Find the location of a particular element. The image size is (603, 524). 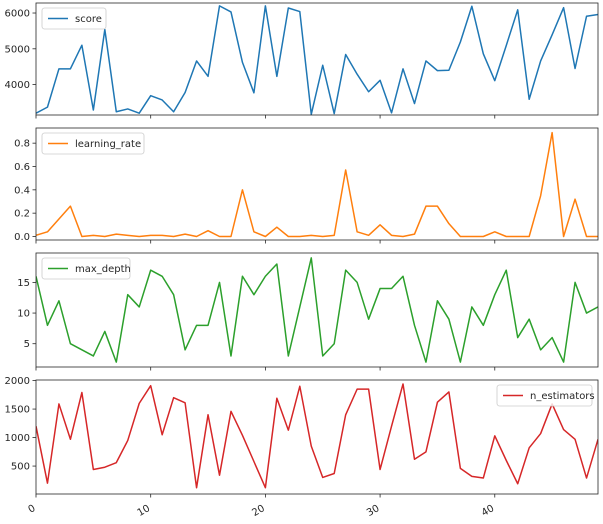

legend-box-score is located at coordinates (74, 18).